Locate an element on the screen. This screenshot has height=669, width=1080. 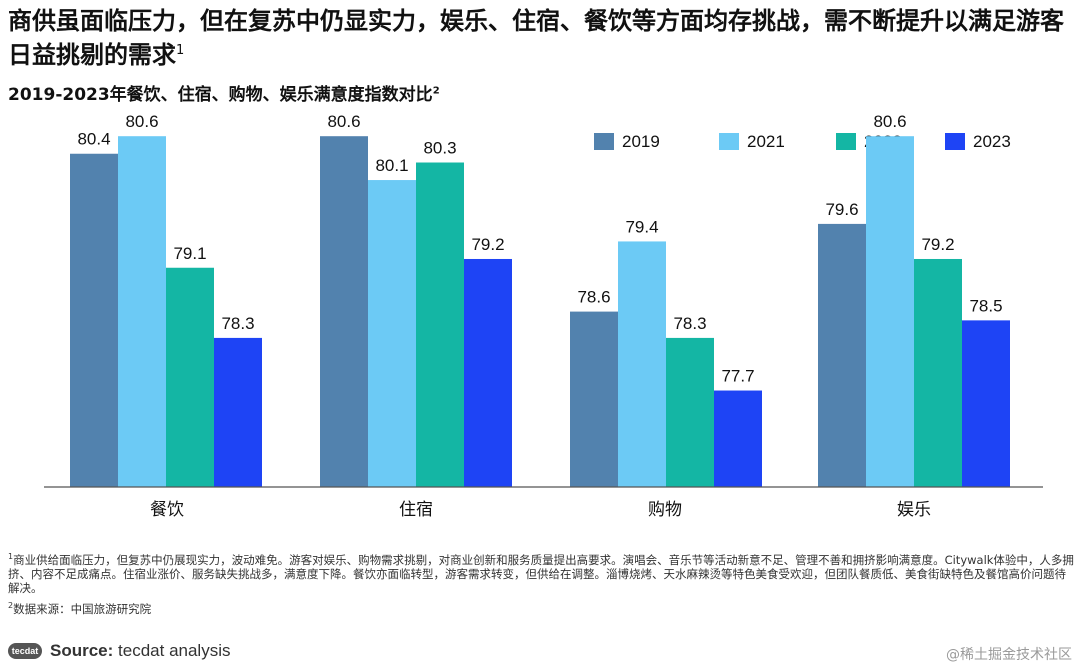
source-line: tecdat Source: tecdat analysis is located at coordinates (119, 651).